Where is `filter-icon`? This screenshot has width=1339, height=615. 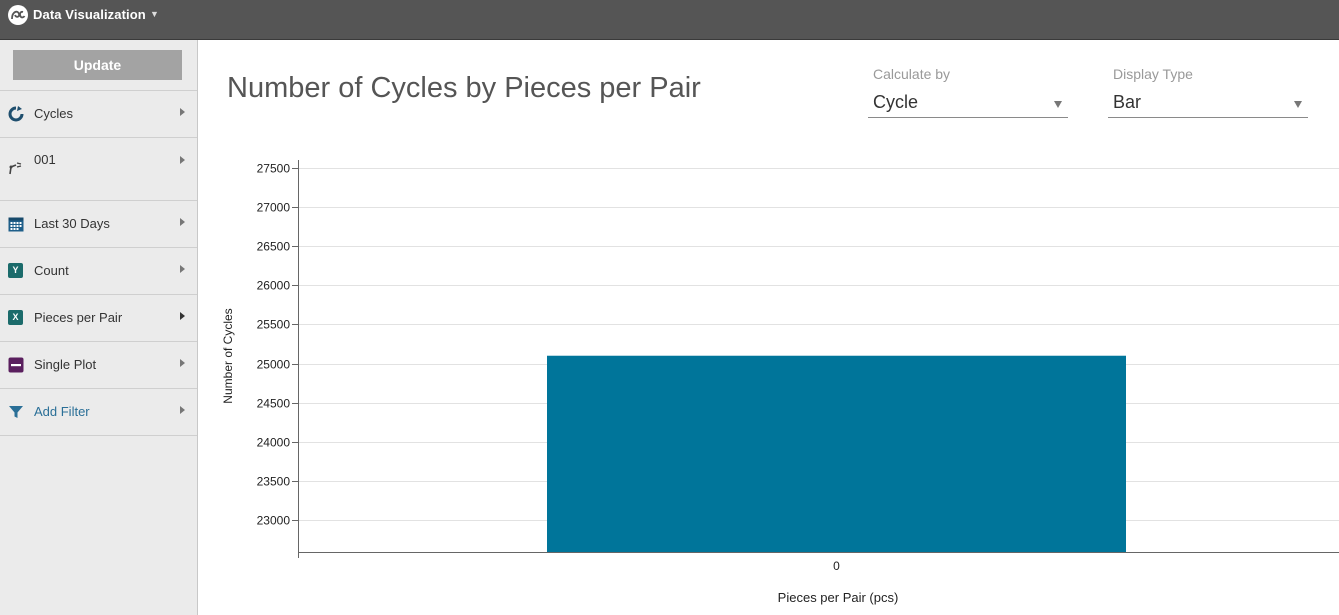 filter-icon is located at coordinates (16, 412).